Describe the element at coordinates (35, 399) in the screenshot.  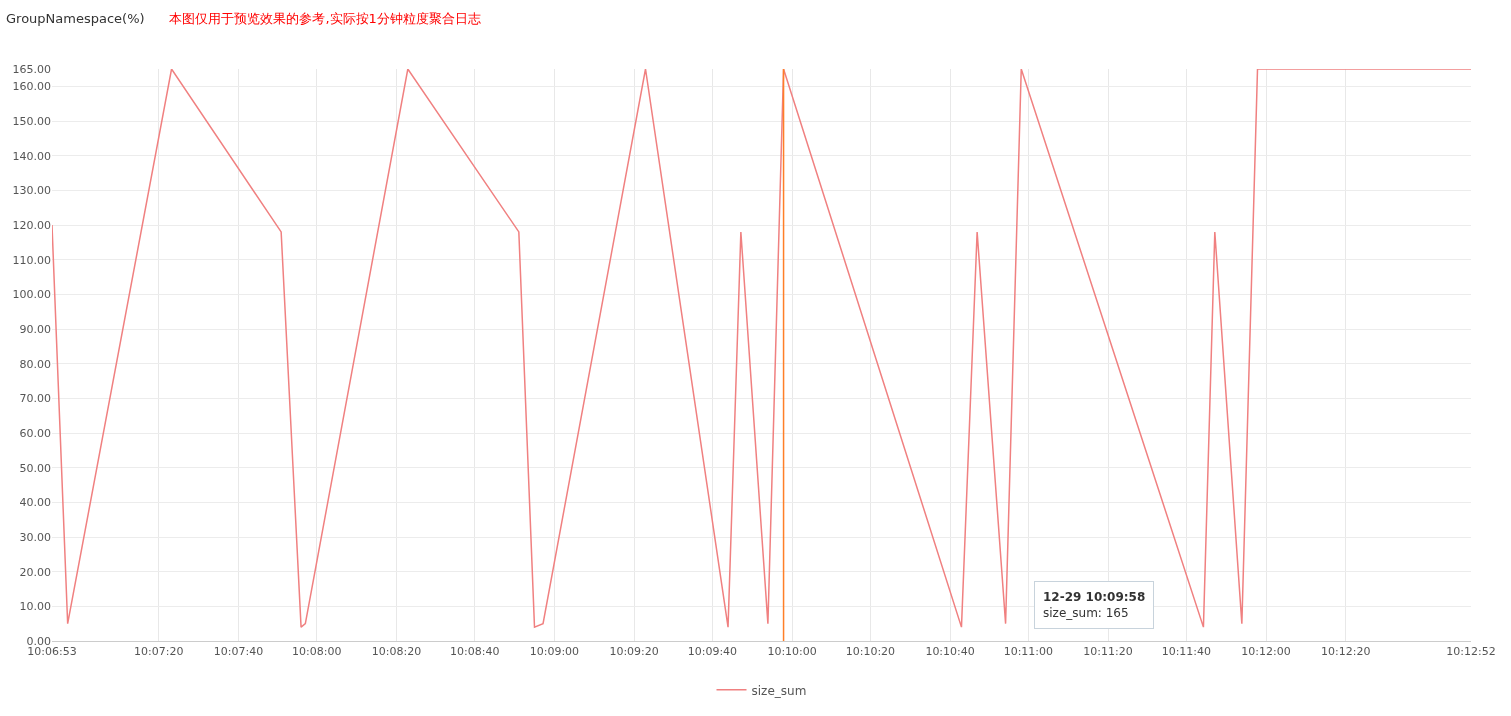
I see `y-tick-label: 70.00` at that location.